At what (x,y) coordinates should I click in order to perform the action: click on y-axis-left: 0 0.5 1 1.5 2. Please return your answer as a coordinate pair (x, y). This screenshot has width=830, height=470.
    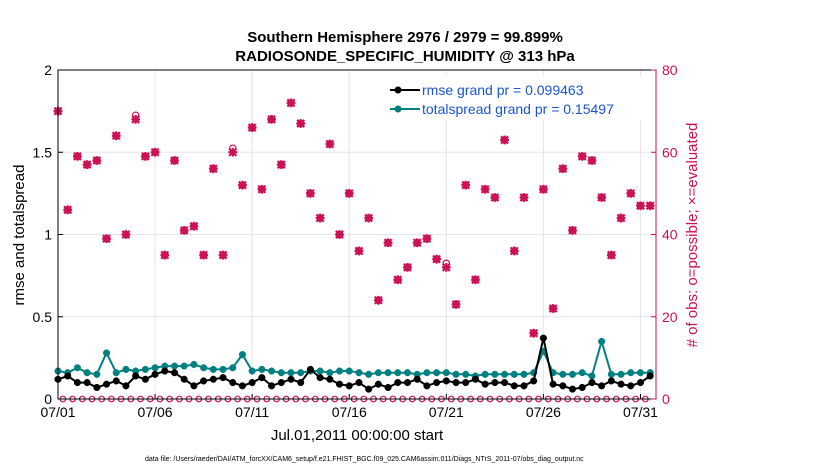
    Looking at the image, I should click on (48, 234).